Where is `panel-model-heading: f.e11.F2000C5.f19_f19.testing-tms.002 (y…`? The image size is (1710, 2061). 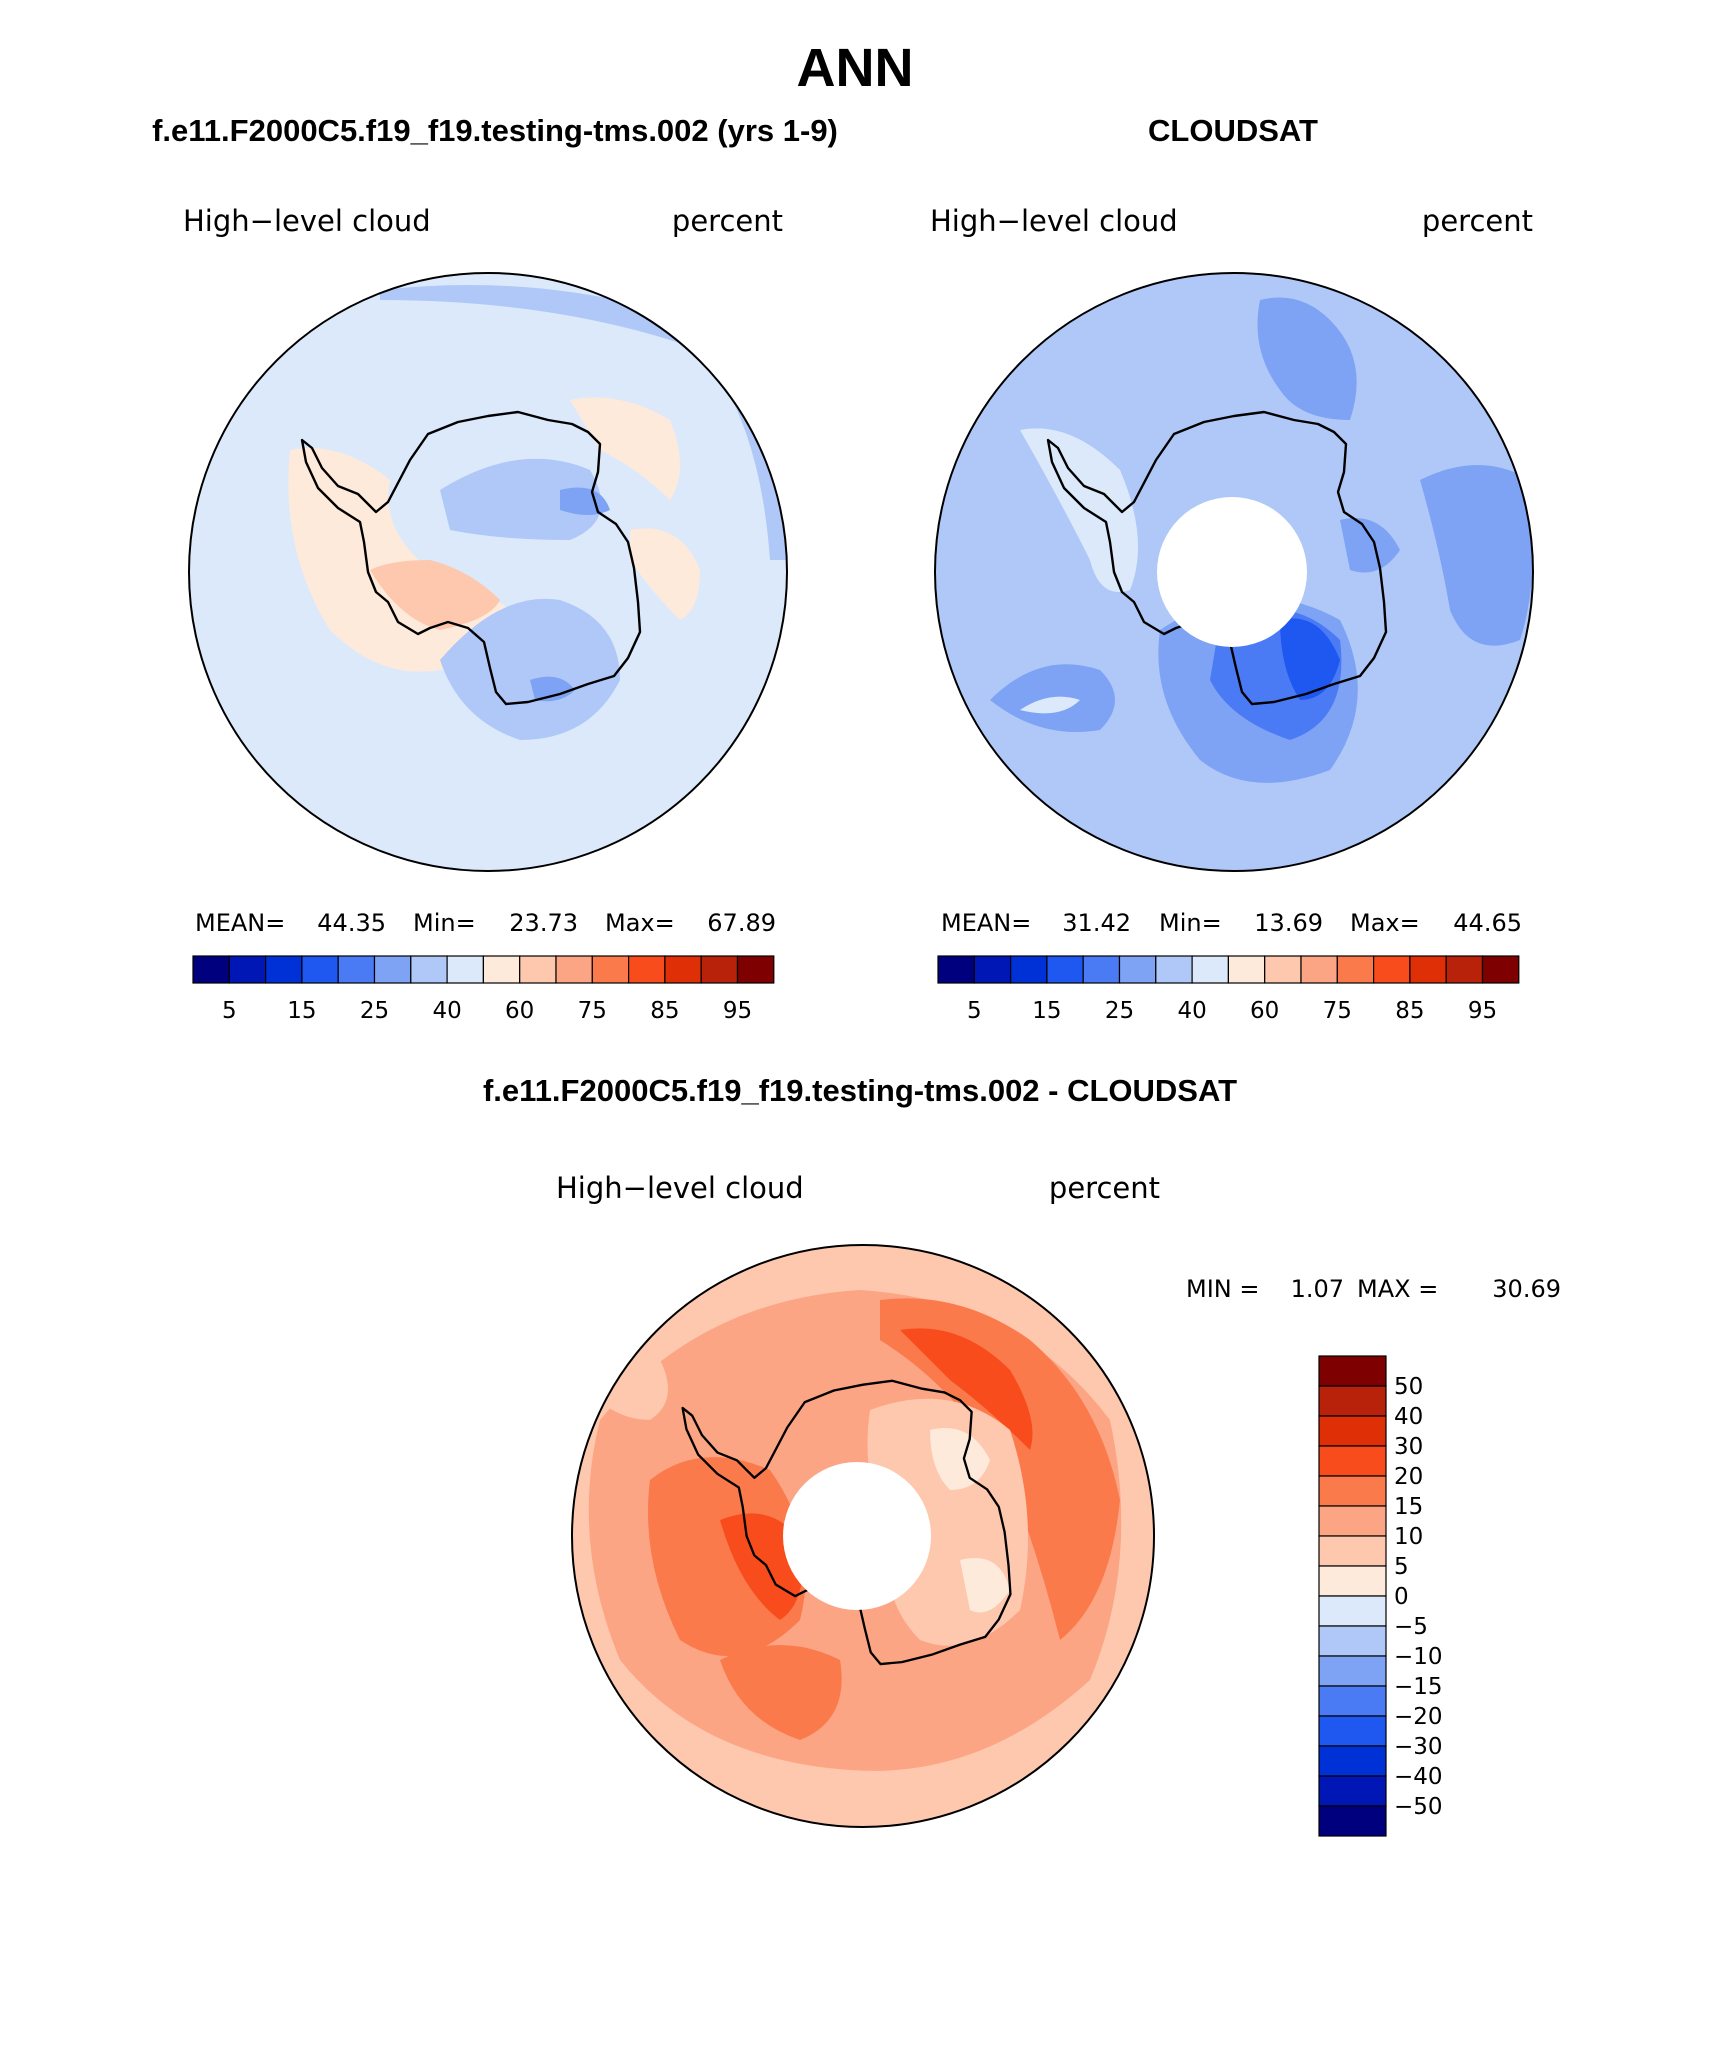
panel-model-heading: f.e11.F2000C5.f19_f19.testing-tms.002 (y… is located at coordinates (495, 130).